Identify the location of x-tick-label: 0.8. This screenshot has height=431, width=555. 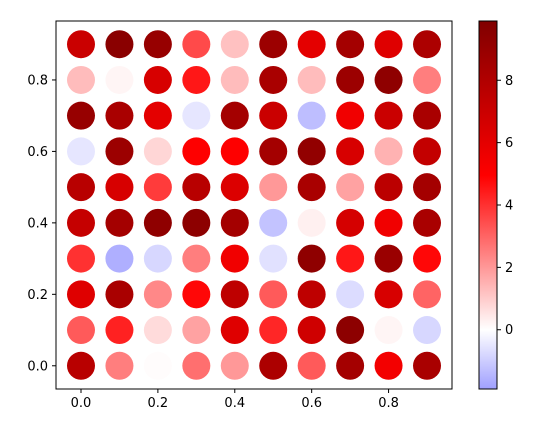
(388, 403).